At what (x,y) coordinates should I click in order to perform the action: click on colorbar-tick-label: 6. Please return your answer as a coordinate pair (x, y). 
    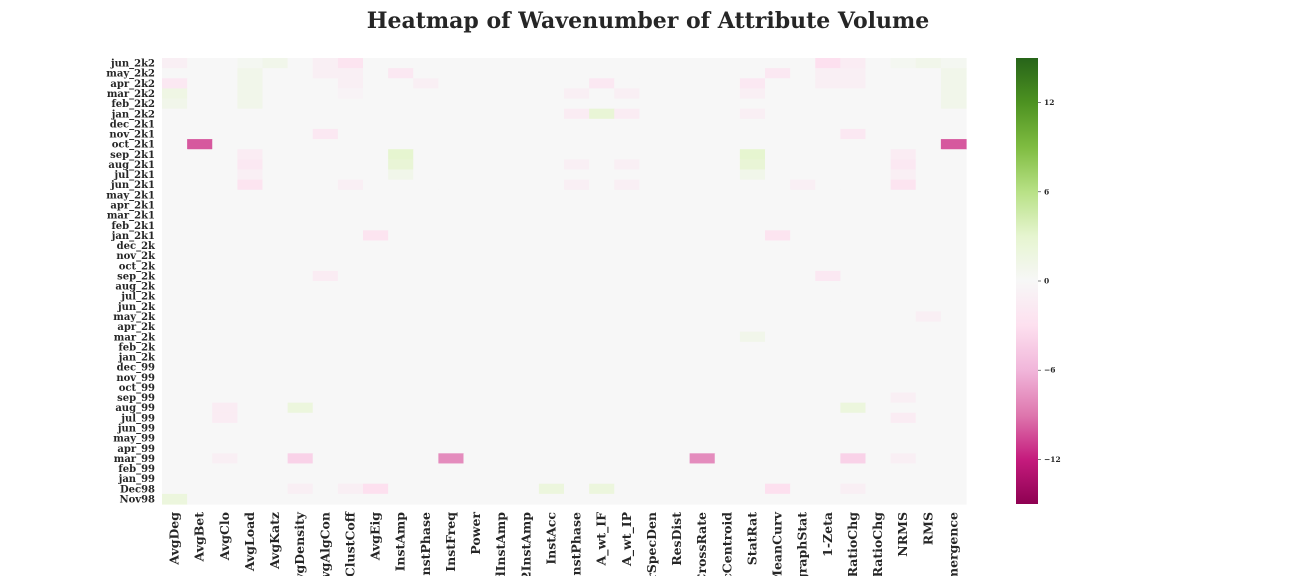
    Looking at the image, I should click on (1046, 191).